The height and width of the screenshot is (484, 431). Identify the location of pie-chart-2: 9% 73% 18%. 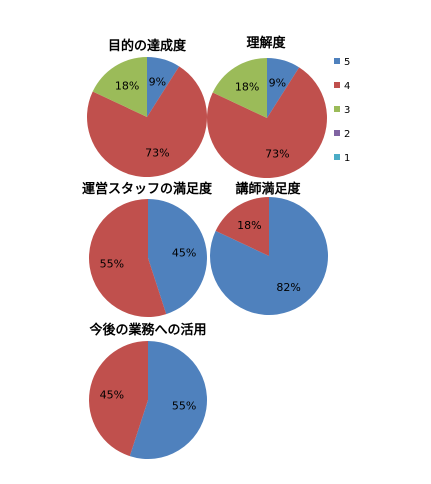
(266, 118).